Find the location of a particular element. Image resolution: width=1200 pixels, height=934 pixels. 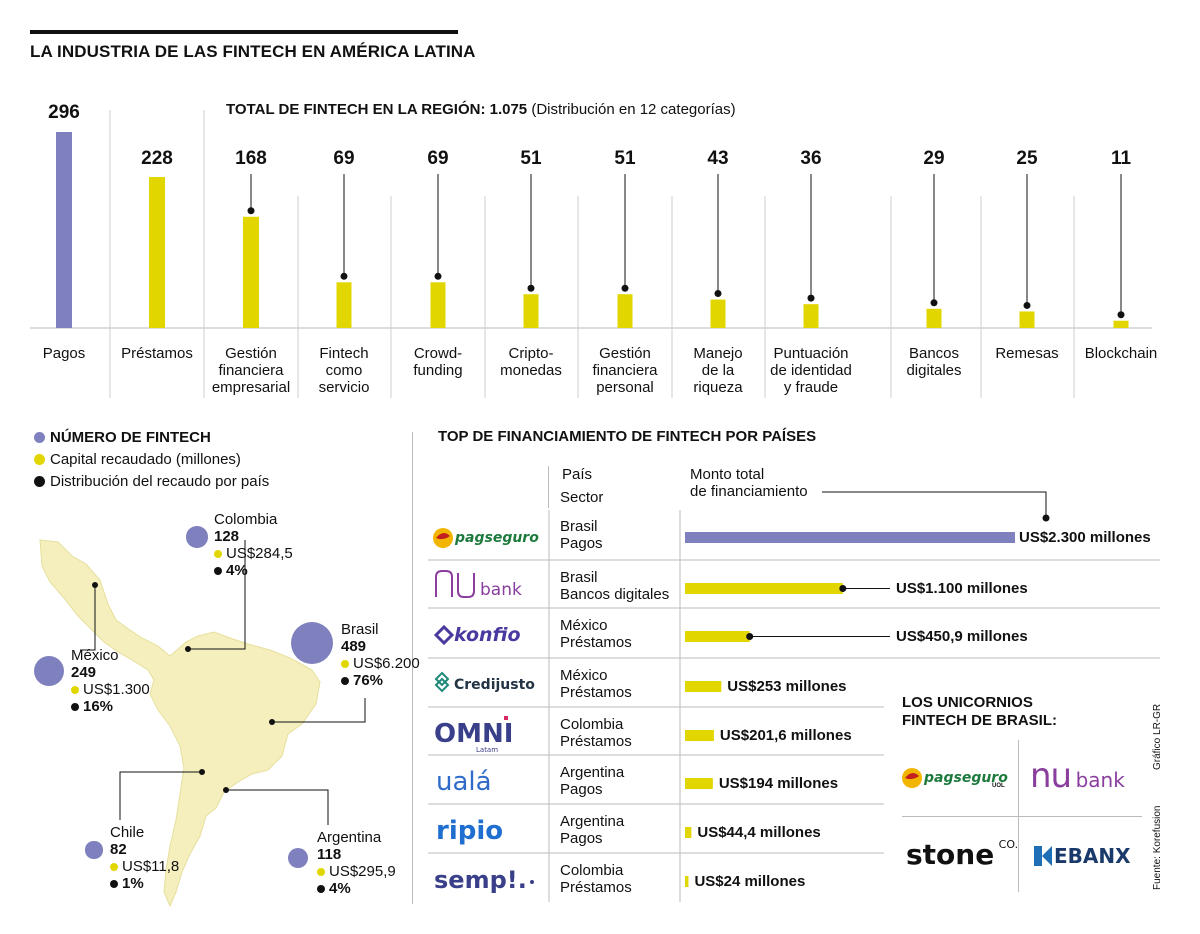

funding-amount-5: US$201,6 millones is located at coordinates (785, 735).